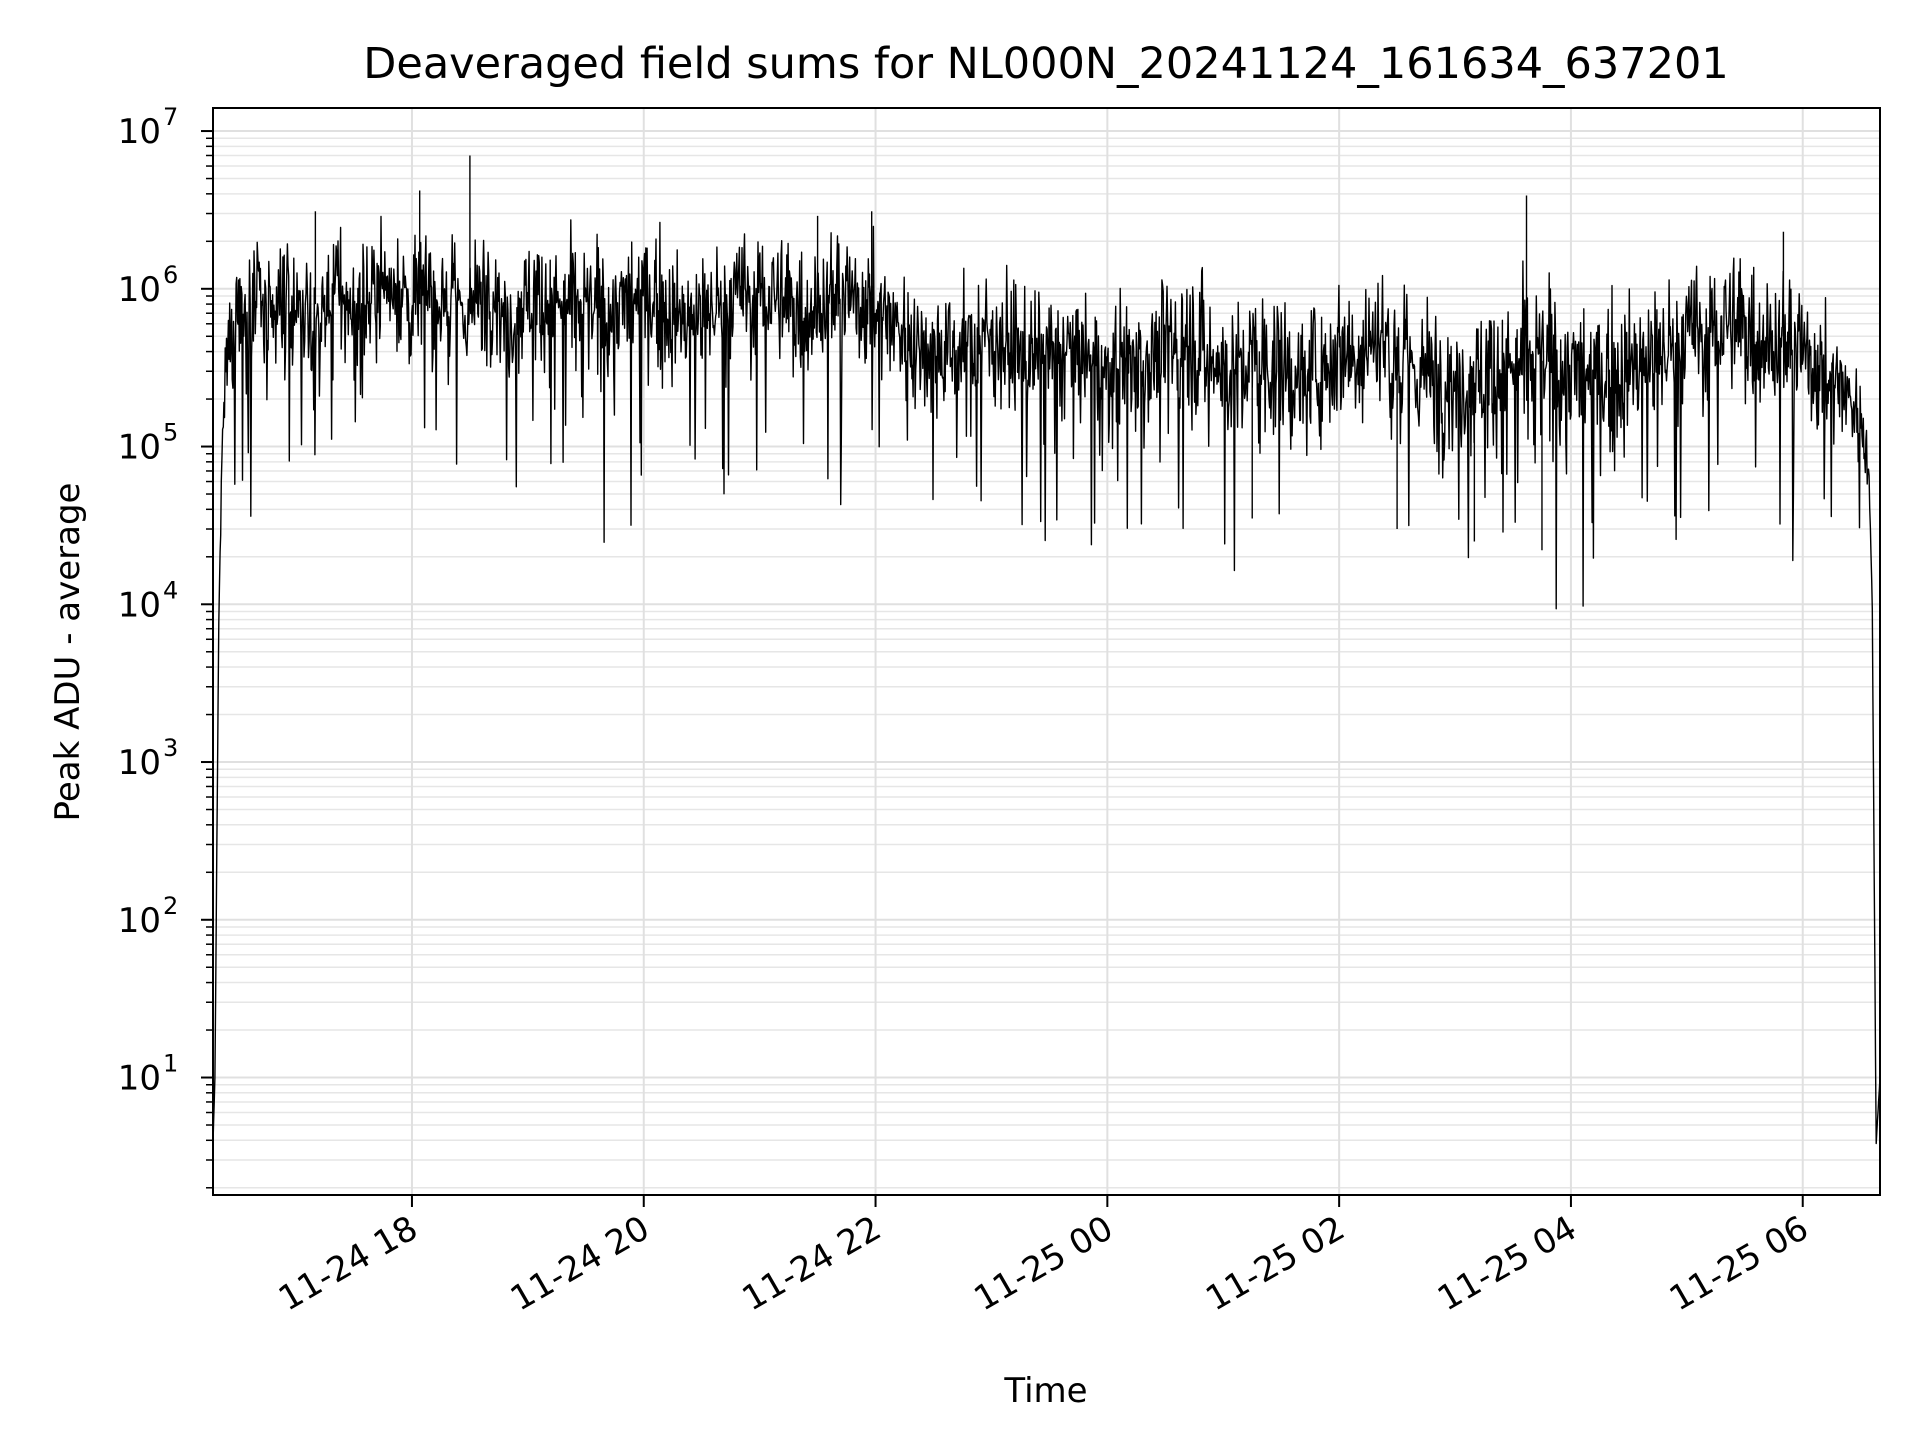 The height and width of the screenshot is (1445, 1920). What do you see at coordinates (170, 748) in the screenshot?
I see `y-tick-exponent: 3` at bounding box center [170, 748].